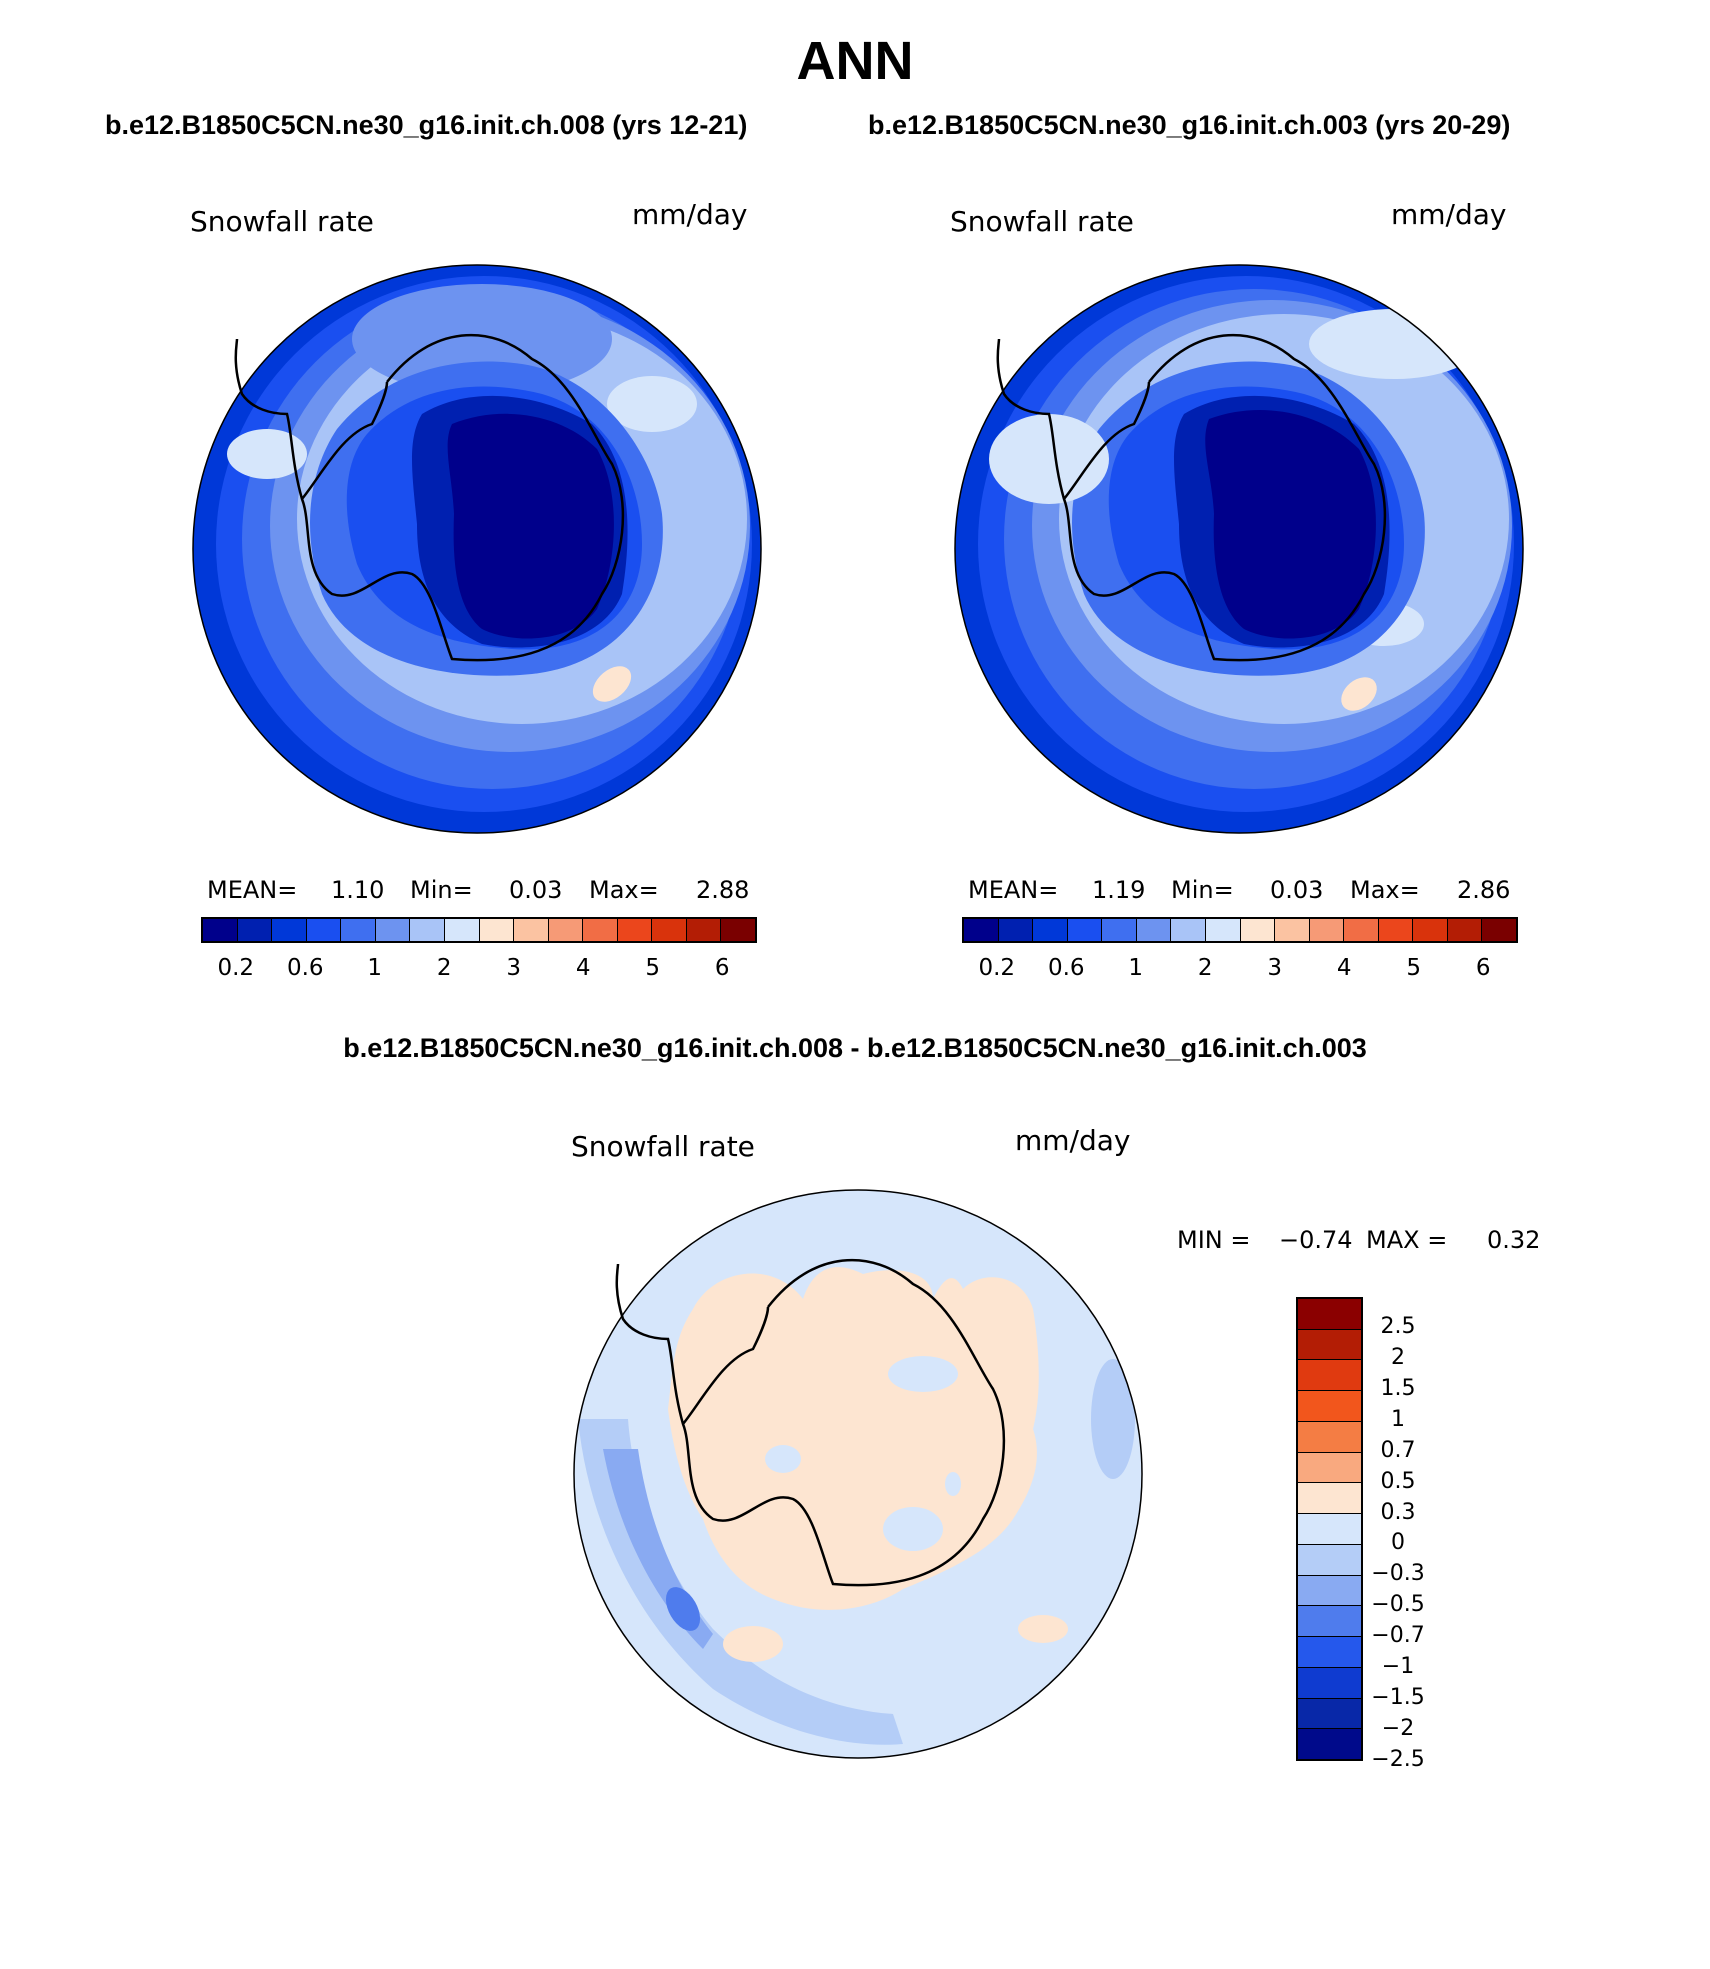 The width and height of the screenshot is (1710, 1969). What do you see at coordinates (1407, 1240) in the screenshot?
I see `diff-max-label: MAX =` at bounding box center [1407, 1240].